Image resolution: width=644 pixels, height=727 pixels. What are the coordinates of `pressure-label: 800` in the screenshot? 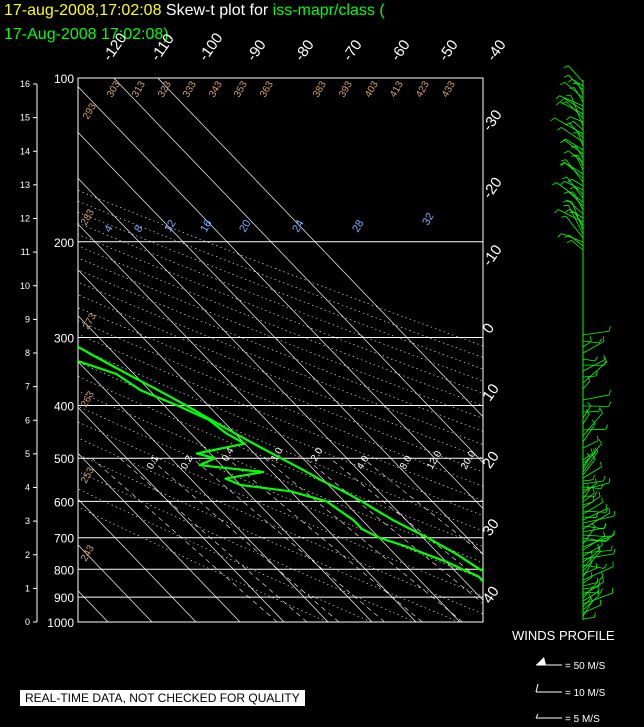 It's located at (64, 570).